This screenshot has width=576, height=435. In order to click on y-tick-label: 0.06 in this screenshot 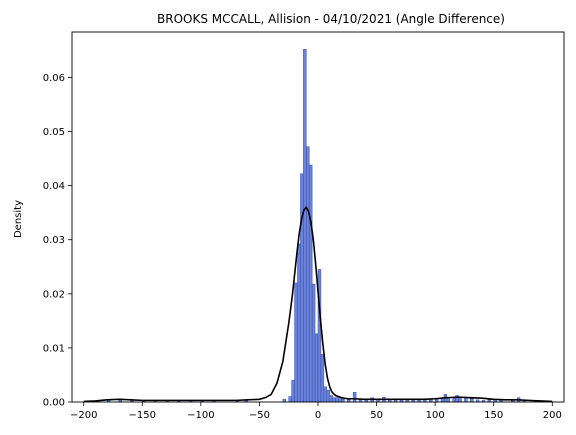, I will do `click(54, 78)`.